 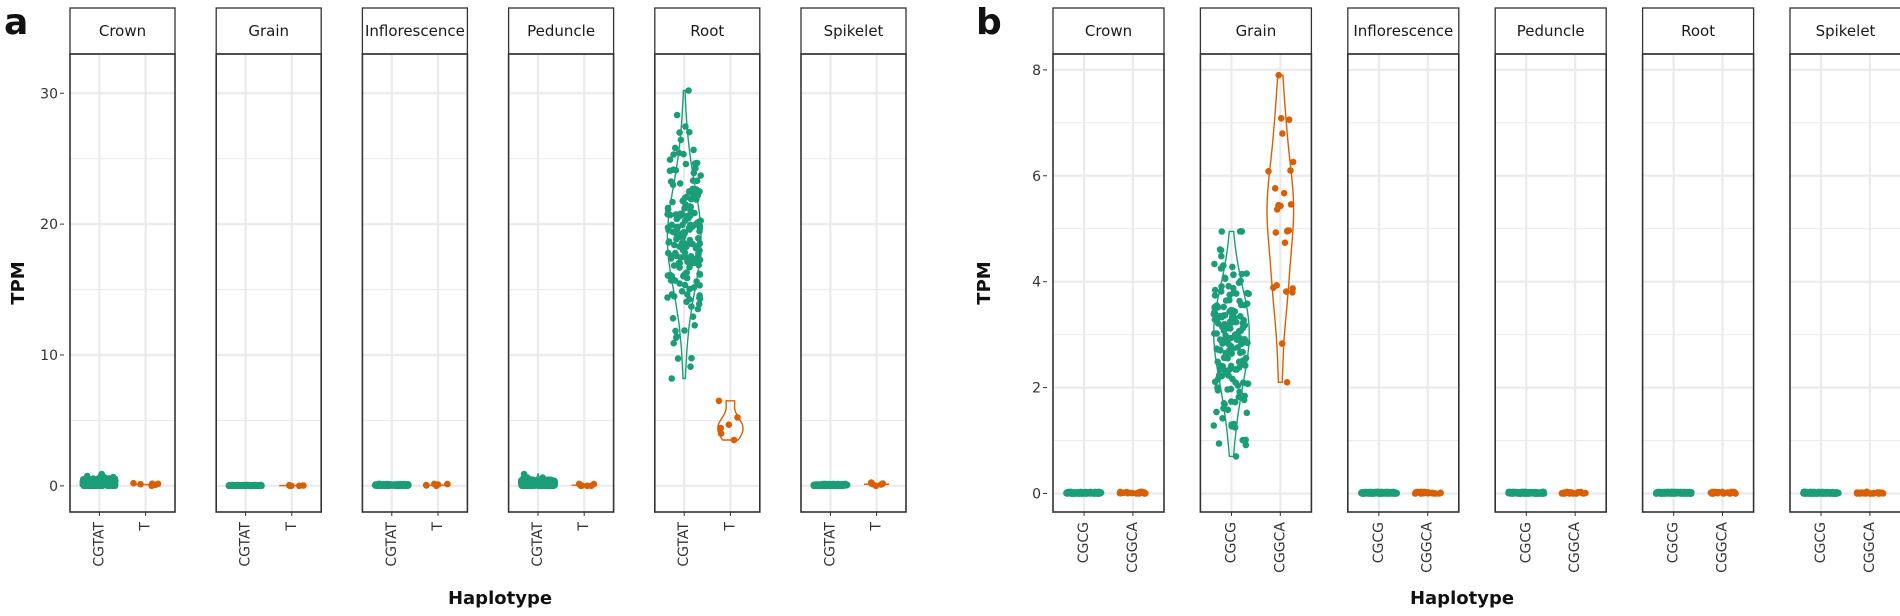 What do you see at coordinates (1256, 290) in the screenshot?
I see `facet-grain: CGCG CGGCA Grain` at bounding box center [1256, 290].